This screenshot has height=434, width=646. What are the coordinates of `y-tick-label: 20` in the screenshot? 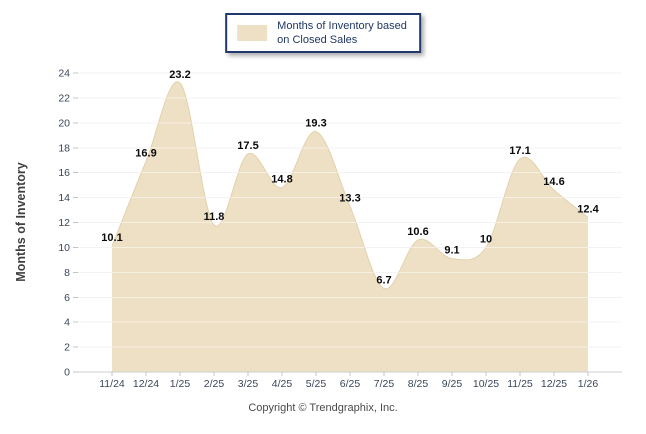 It's located at (64, 123).